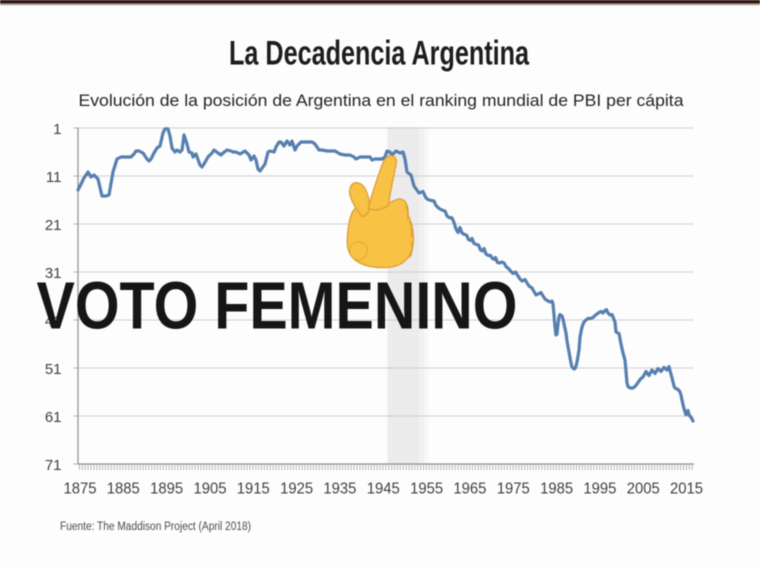 This screenshot has height=567, width=760. What do you see at coordinates (53, 417) in the screenshot?
I see `svg-text: 61` at bounding box center [53, 417].